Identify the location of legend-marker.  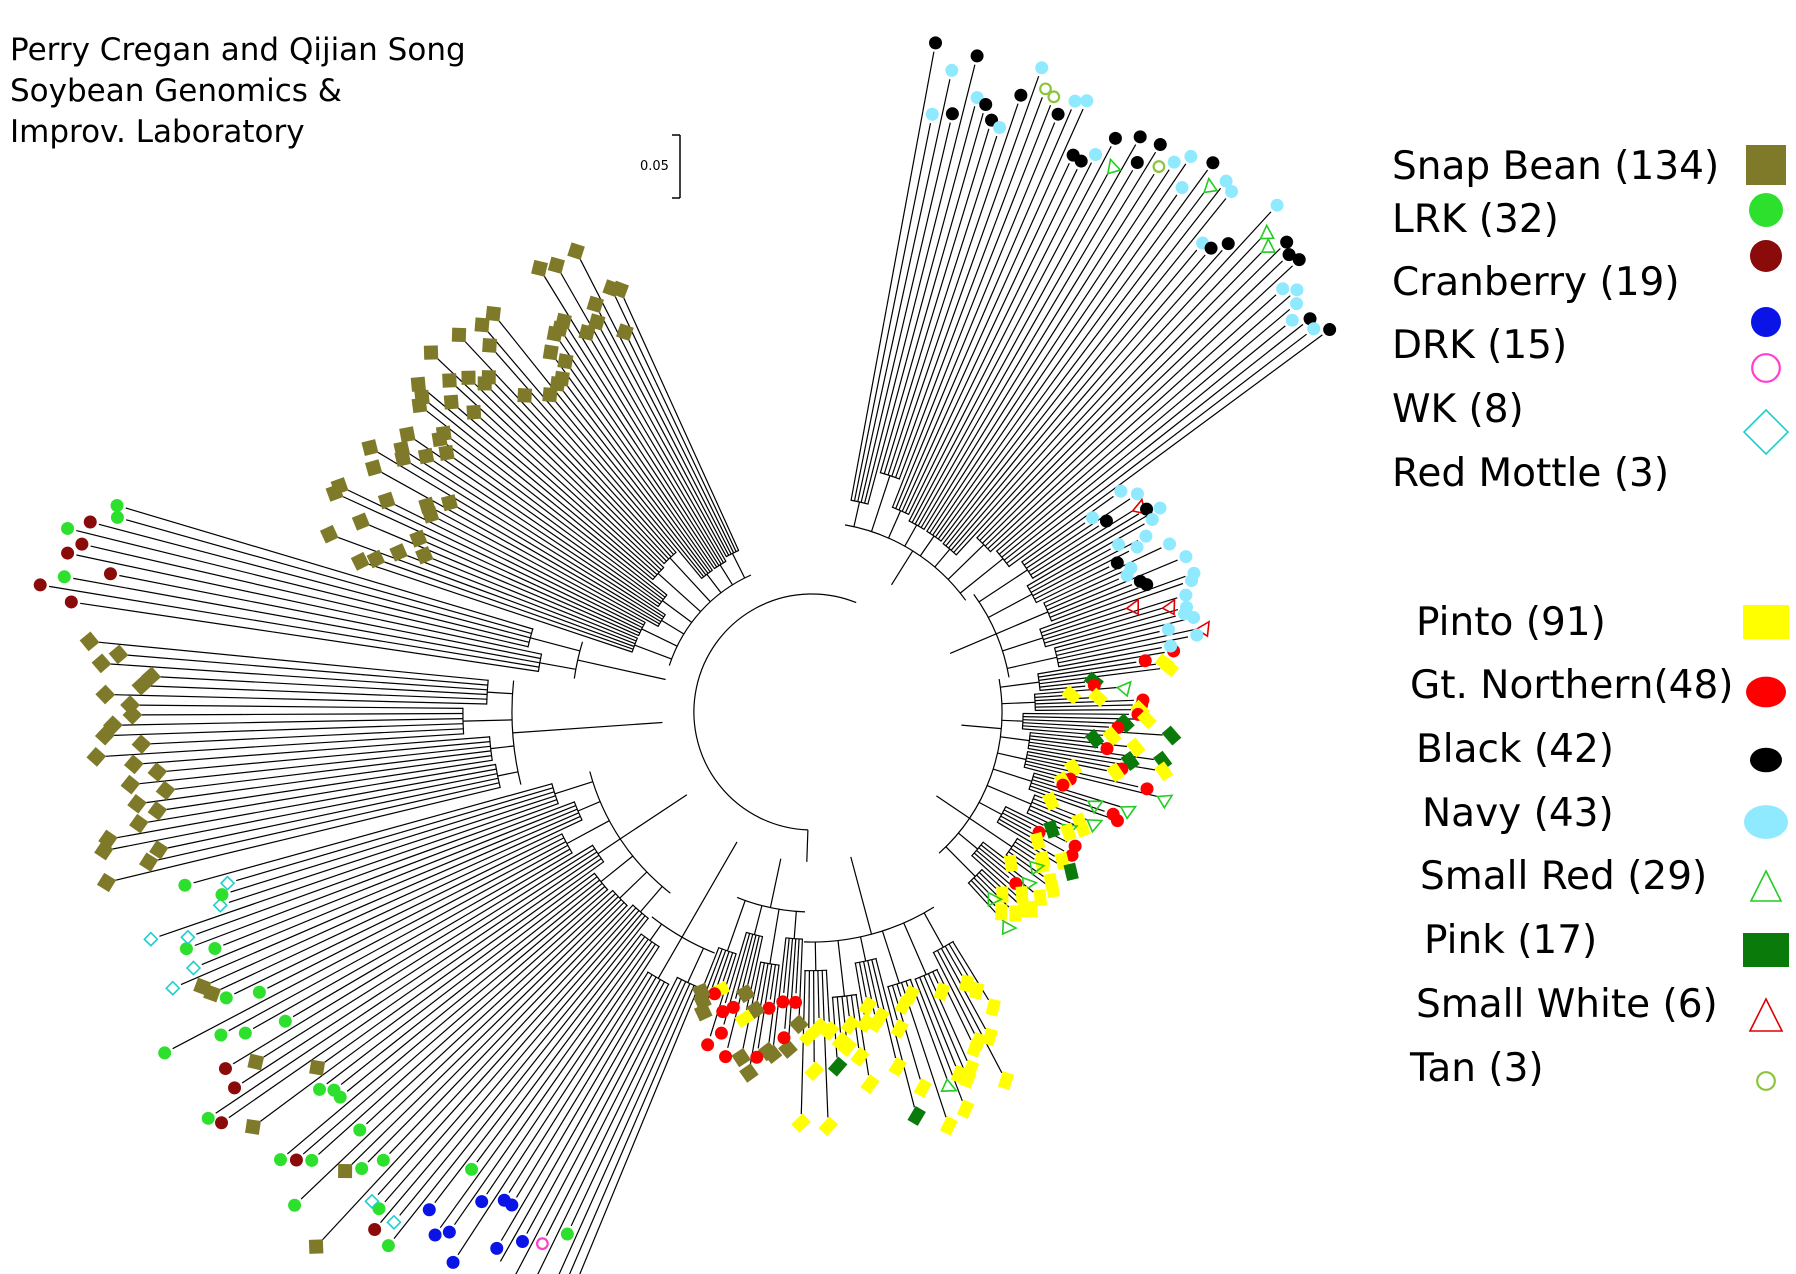
(1766, 368).